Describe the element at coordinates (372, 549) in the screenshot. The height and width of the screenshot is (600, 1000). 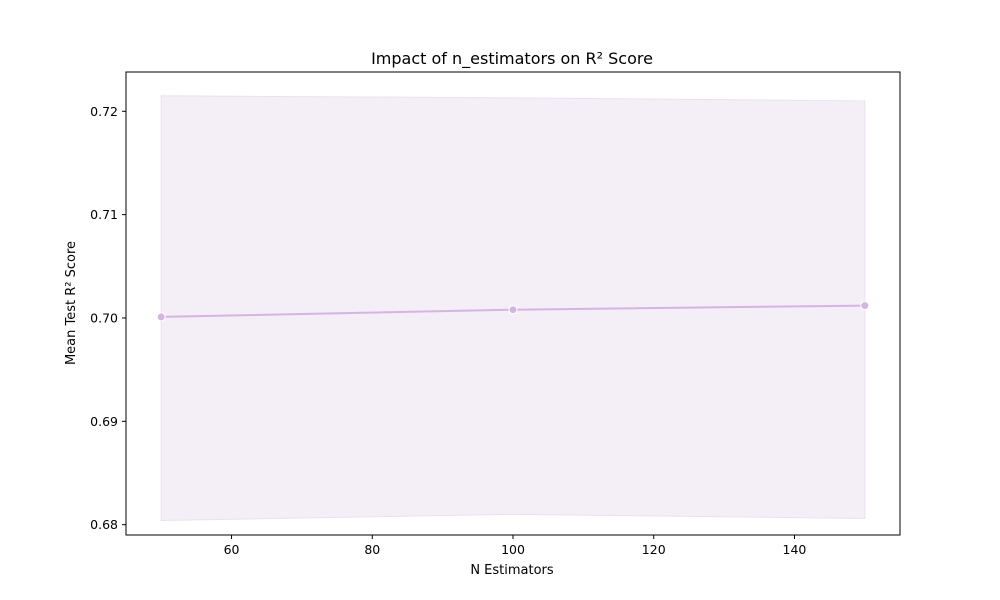
I see `x-tick-label: 80` at that location.